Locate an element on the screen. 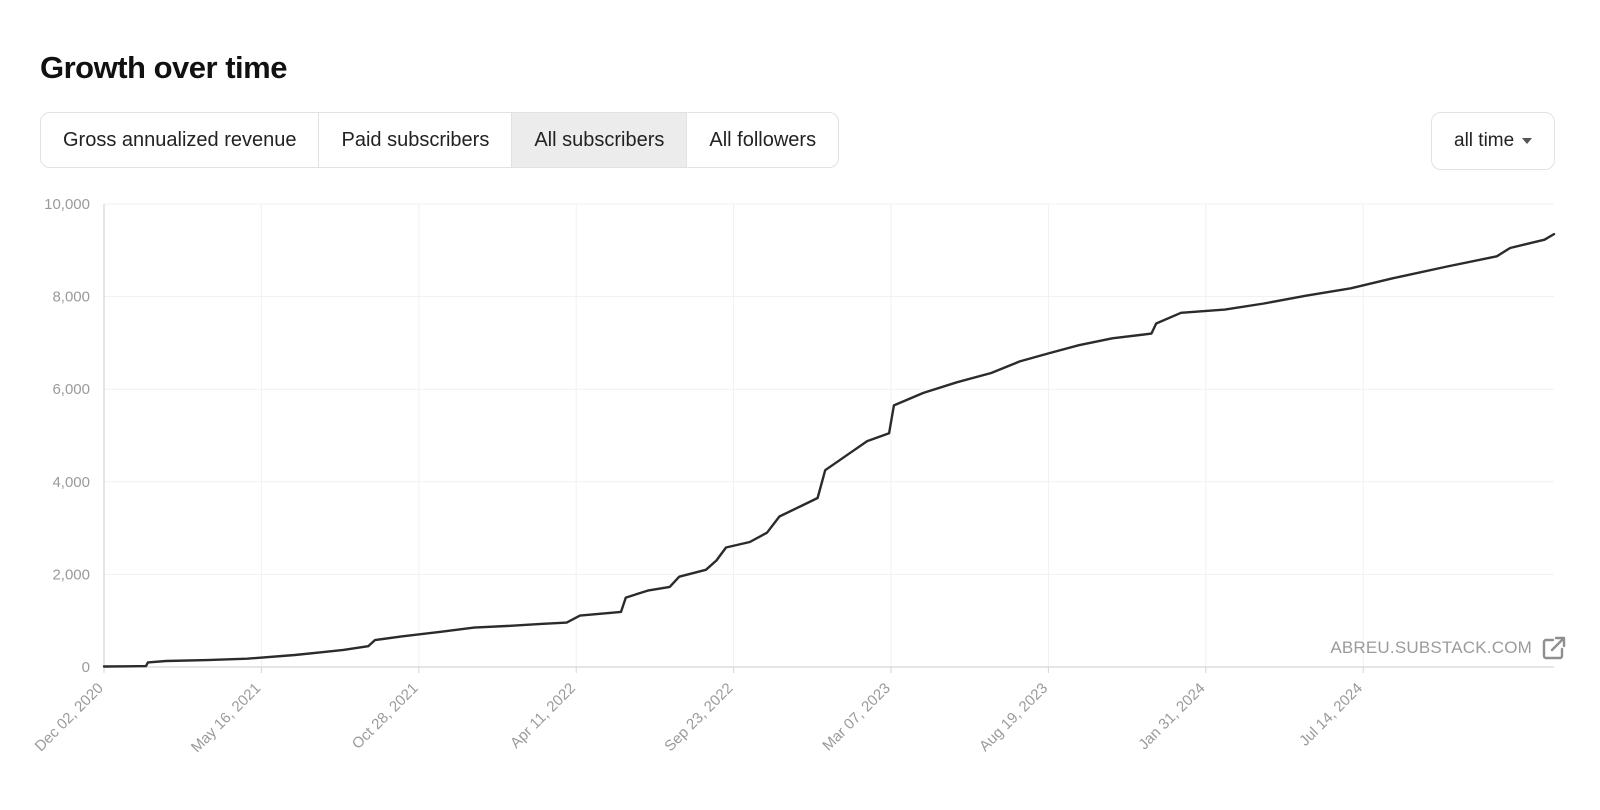 The height and width of the screenshot is (810, 1600). y-axis-ticks: 0 2,000 4,000 6,000 8,000 10,000 is located at coordinates (67, 436).